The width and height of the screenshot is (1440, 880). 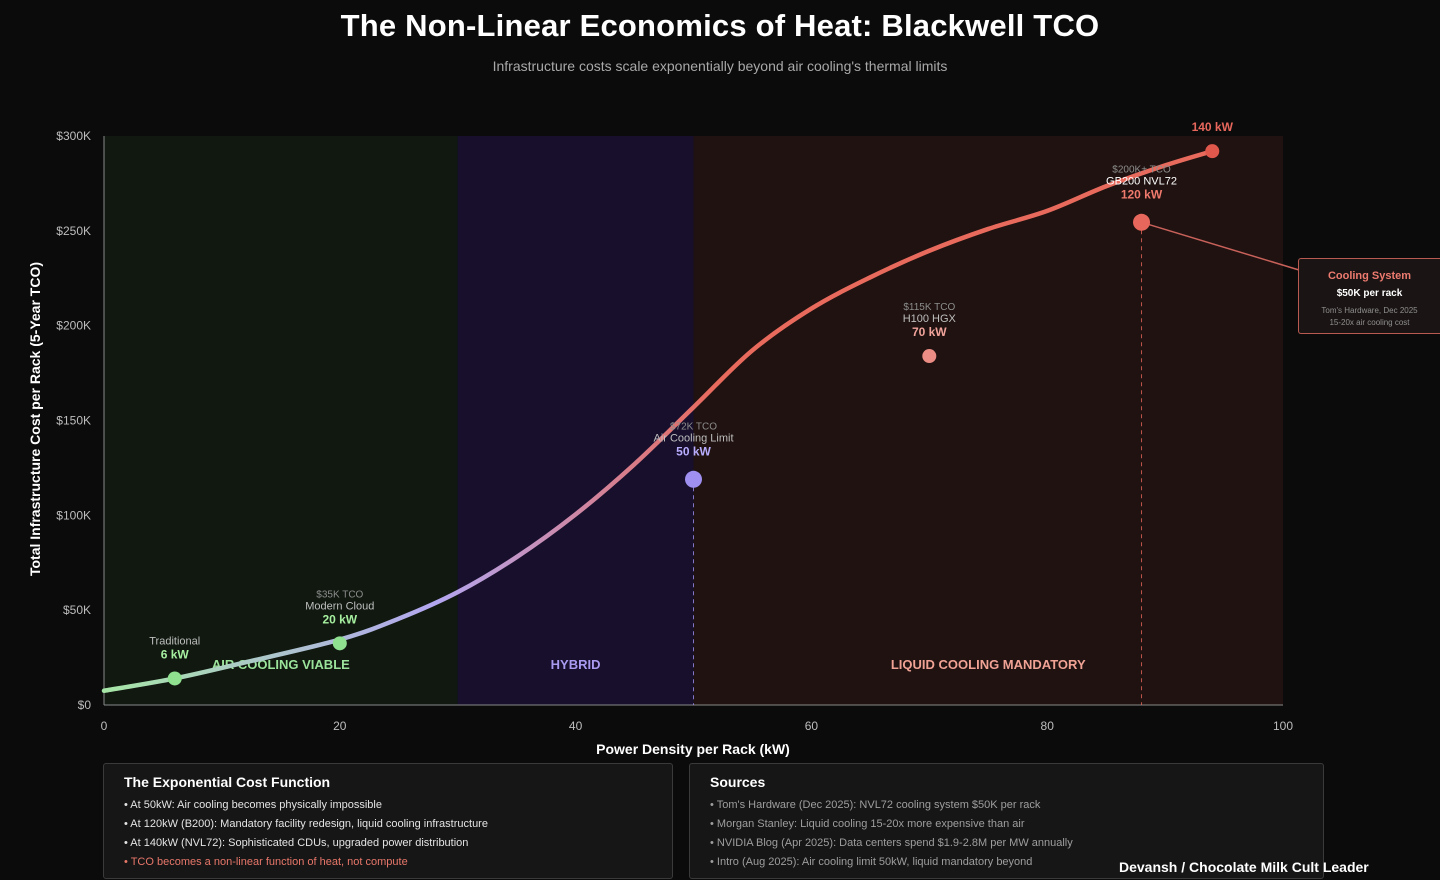 What do you see at coordinates (1142, 222) in the screenshot?
I see `data-point-120kw` at bounding box center [1142, 222].